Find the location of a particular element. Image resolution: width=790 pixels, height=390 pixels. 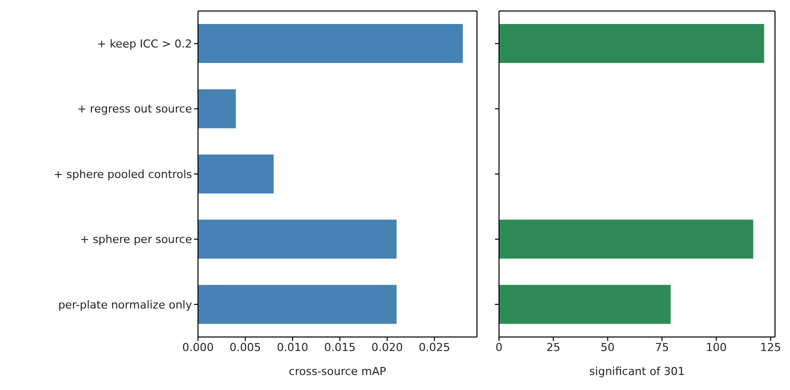

y-tick-label: + sphere pooled controls is located at coordinates (123, 174).